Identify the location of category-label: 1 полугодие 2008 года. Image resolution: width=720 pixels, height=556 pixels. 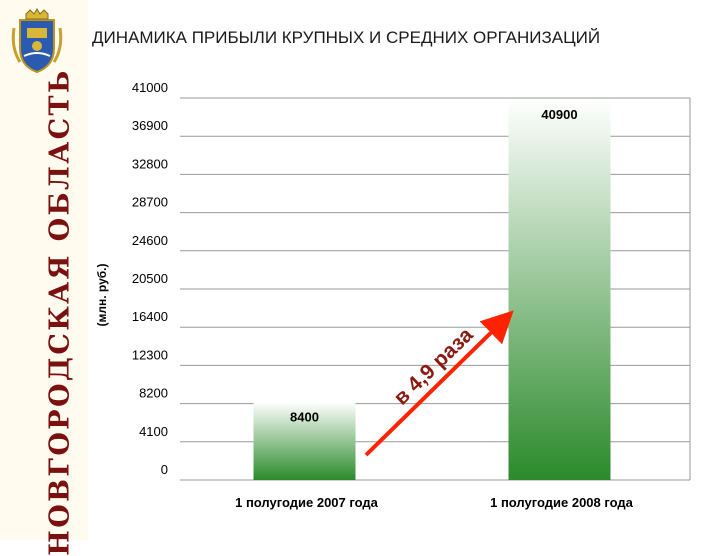
(562, 502).